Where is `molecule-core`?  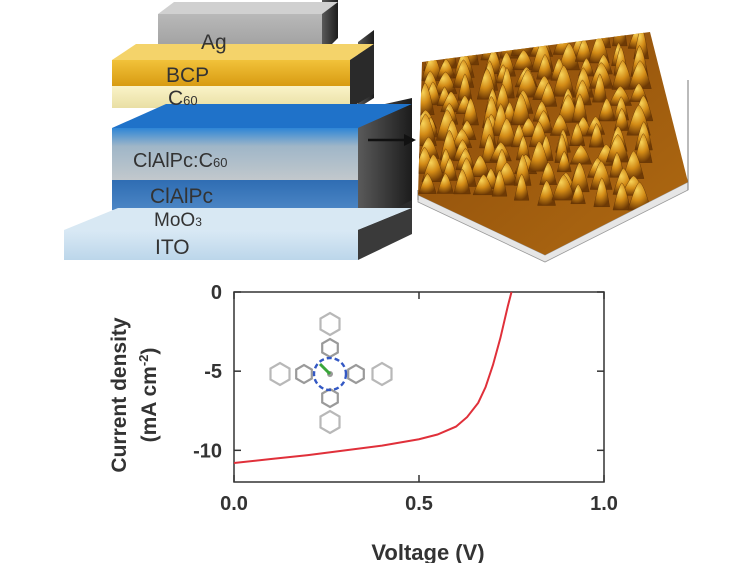
molecule-core is located at coordinates (330, 374).